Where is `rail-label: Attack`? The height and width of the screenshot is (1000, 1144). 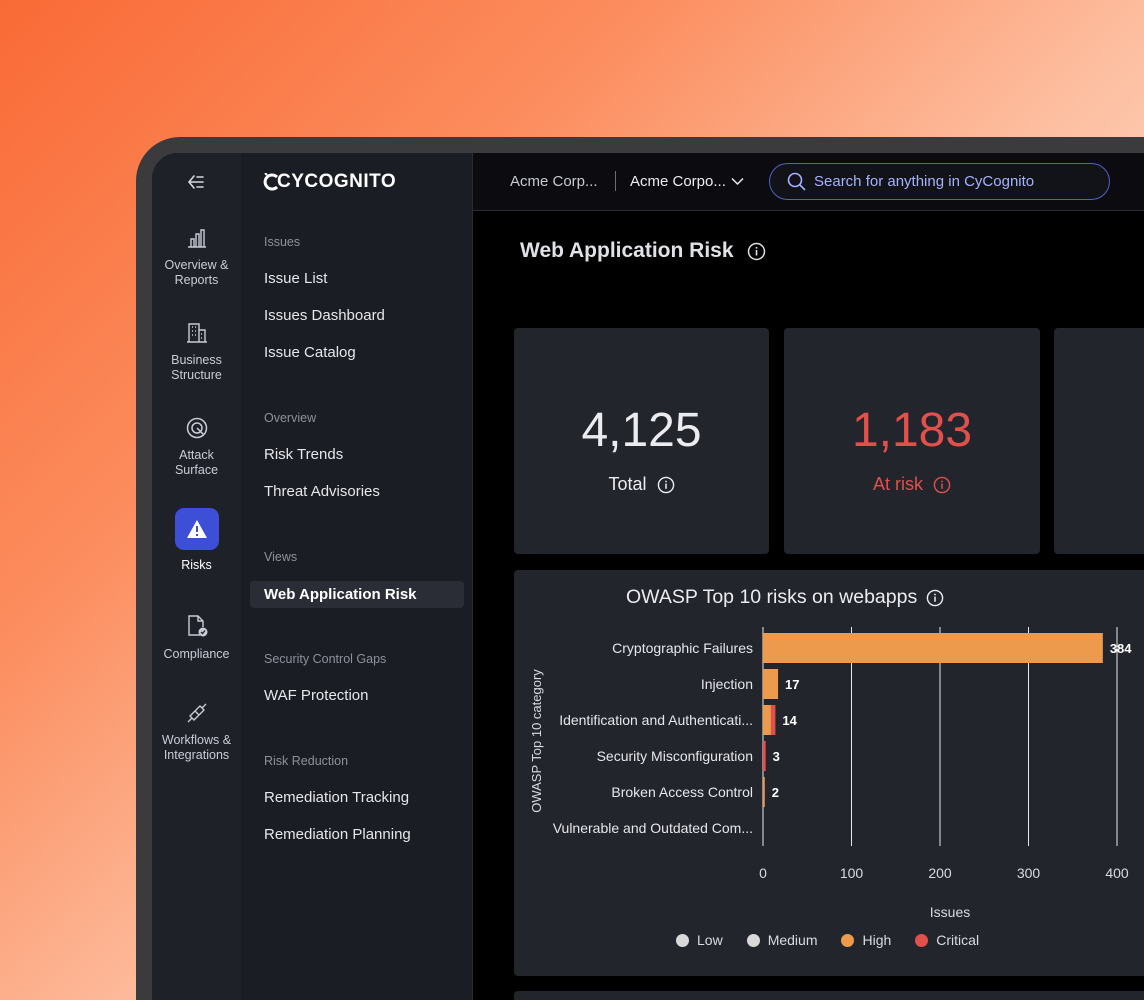
rail-label: Attack is located at coordinates (196, 455).